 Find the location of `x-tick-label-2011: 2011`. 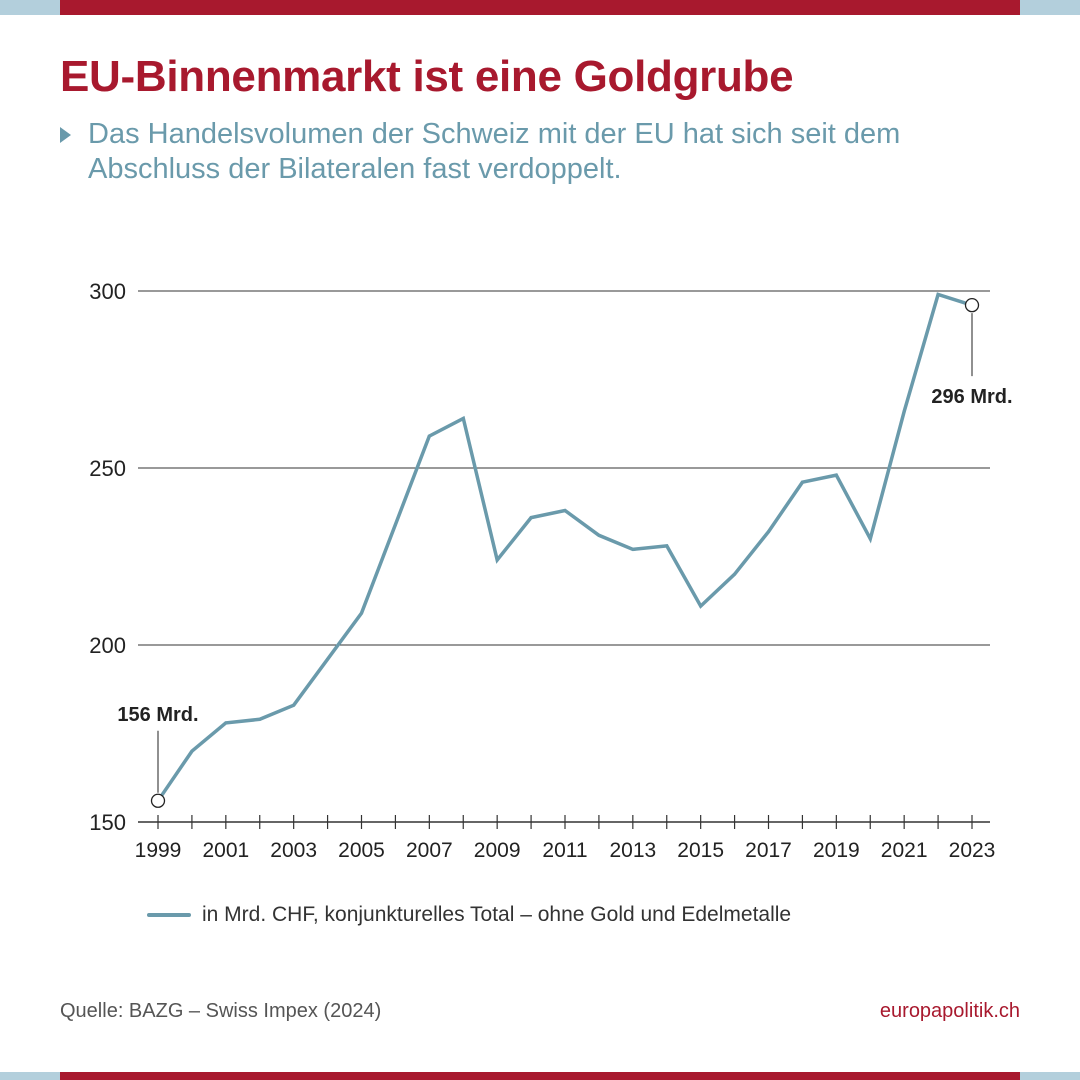

x-tick-label-2011: 2011 is located at coordinates (564, 850).